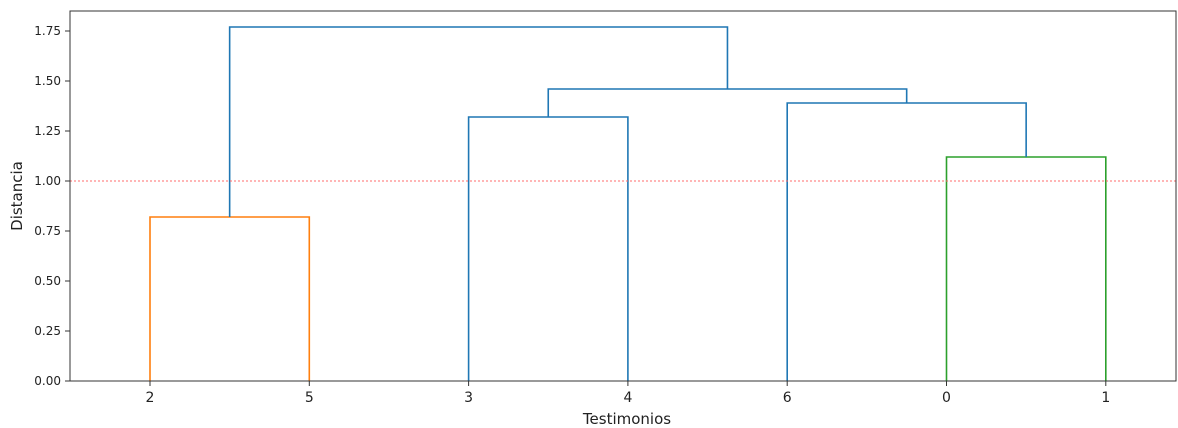 This screenshot has width=1178, height=428. Describe the element at coordinates (47, 331) in the screenshot. I see `y-tick-label: 0.25` at that location.